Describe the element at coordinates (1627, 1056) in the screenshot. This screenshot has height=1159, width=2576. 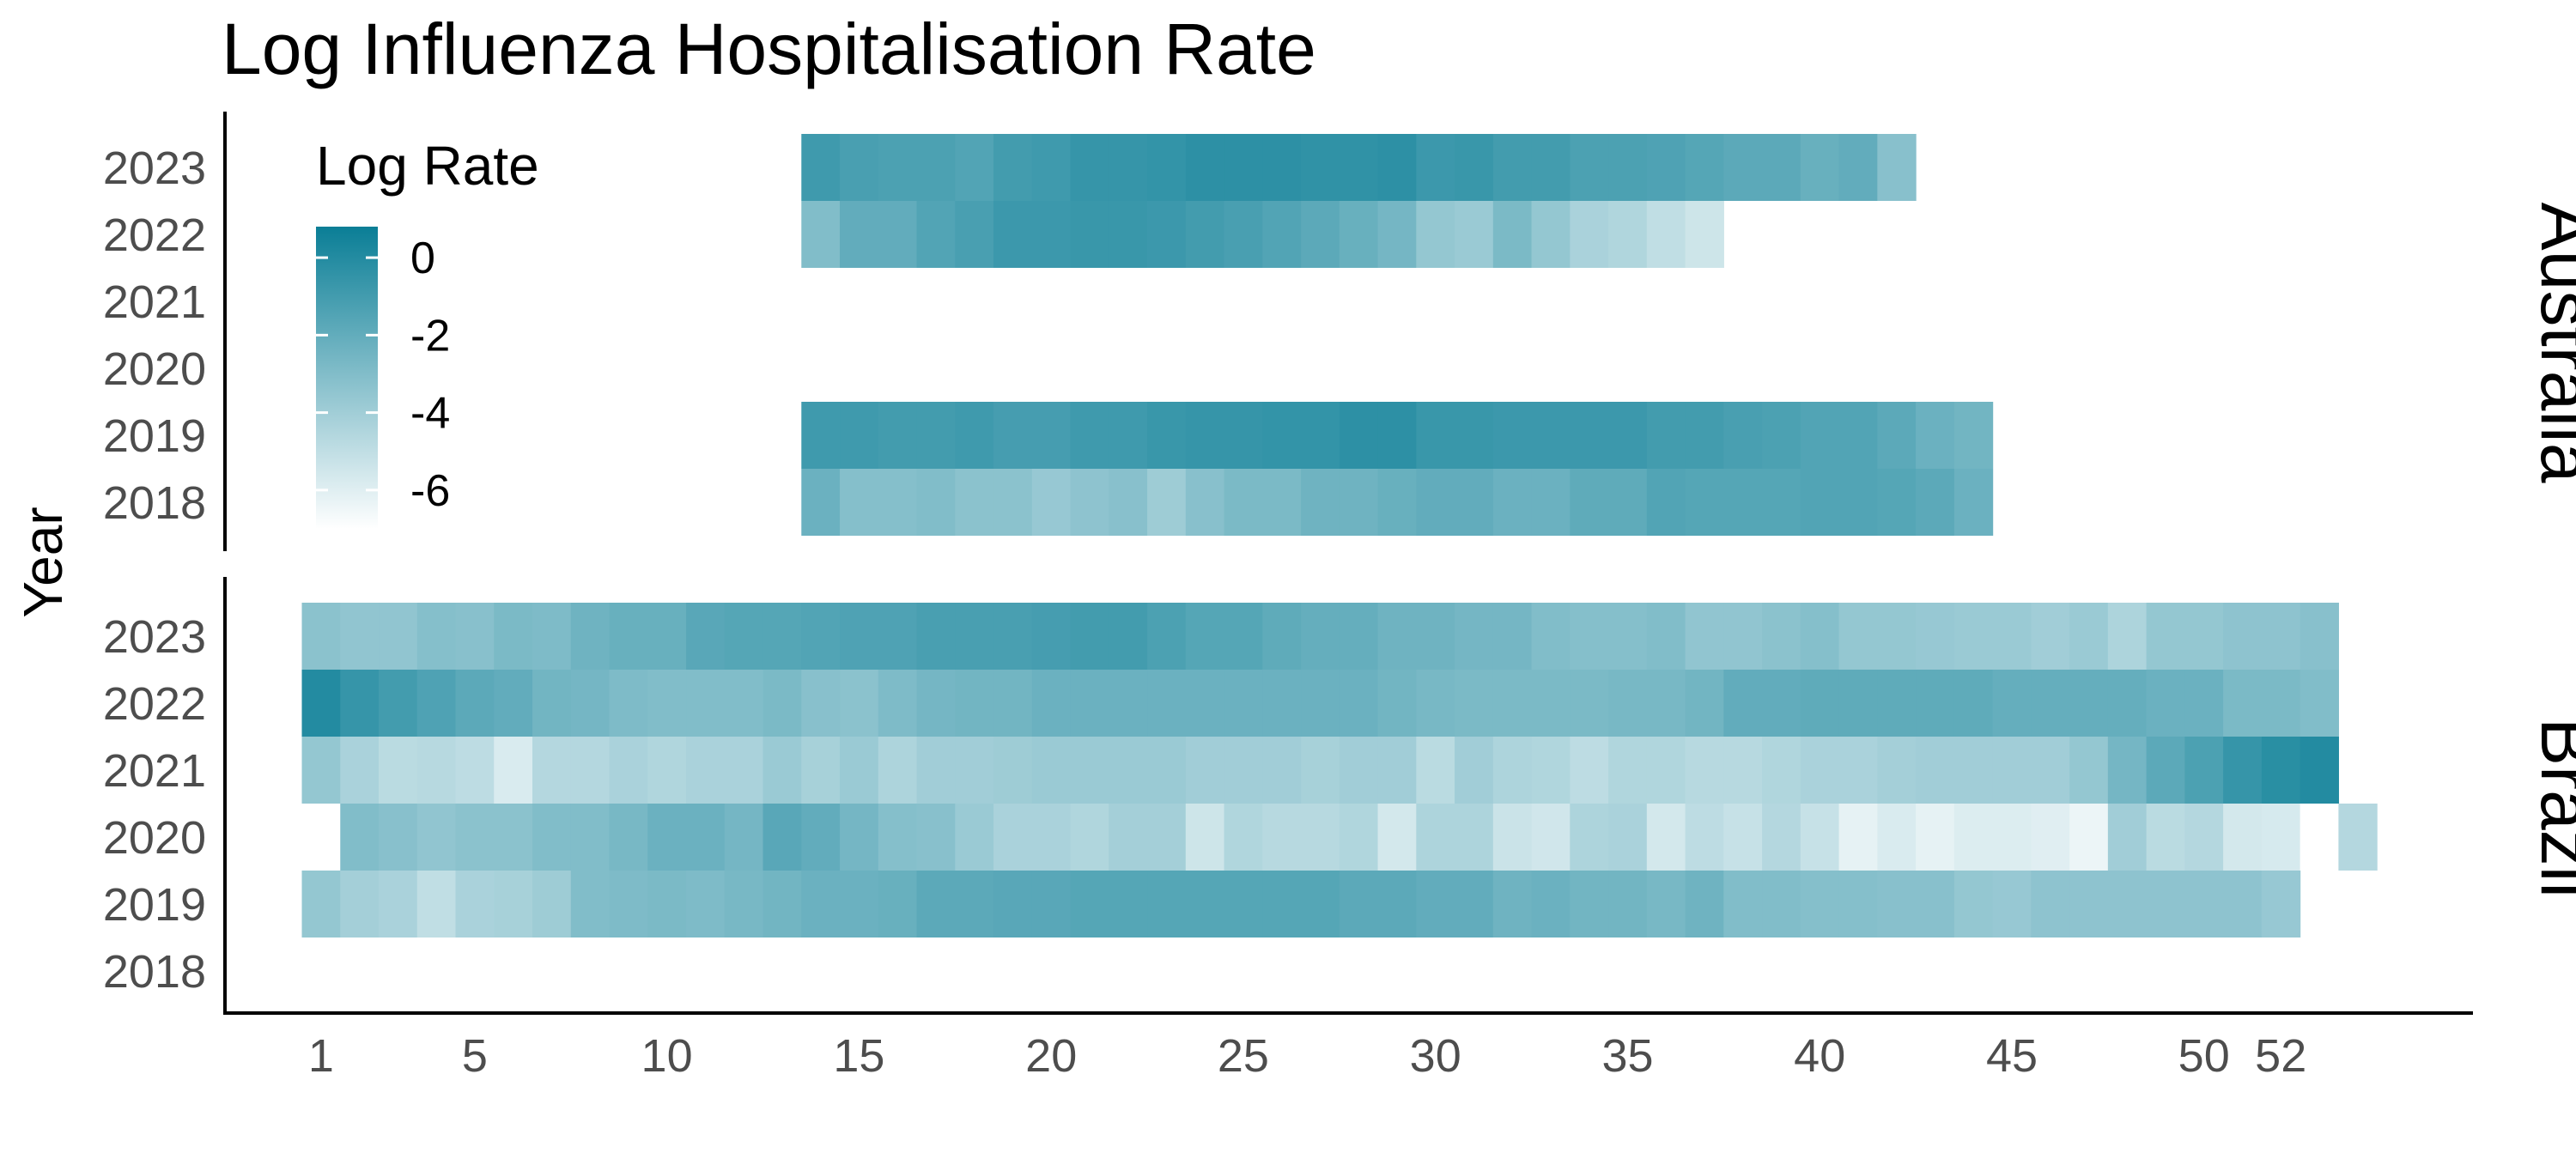
I see `x-tick-label: 35` at that location.